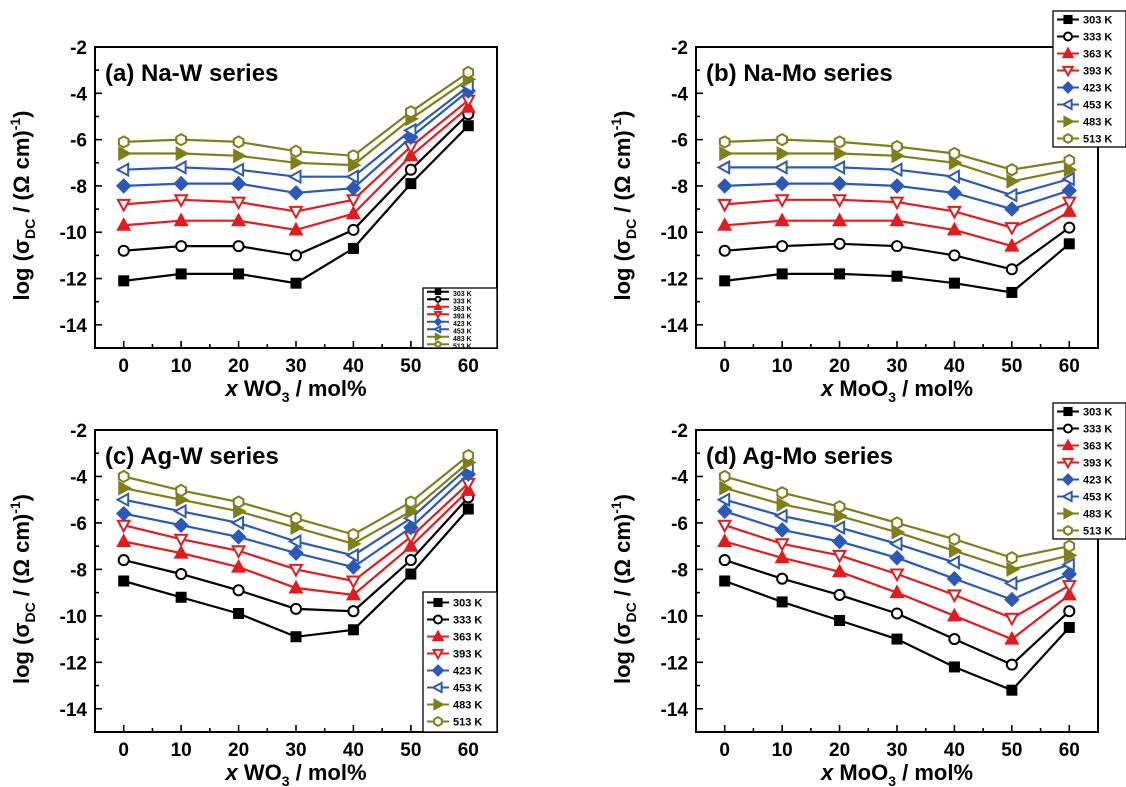  Describe the element at coordinates (674, 280) in the screenshot. I see `y-tick-label: -12` at that location.